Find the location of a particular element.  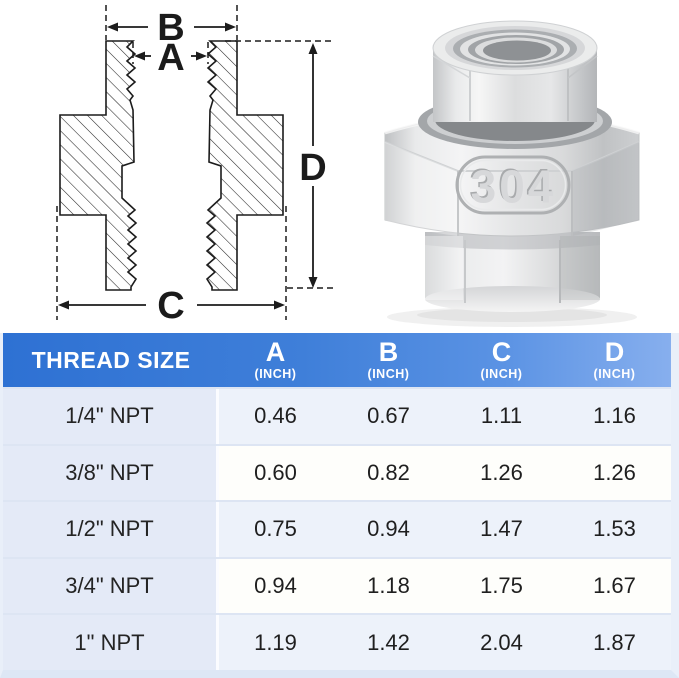

section-left-wall is located at coordinates (98, 165).